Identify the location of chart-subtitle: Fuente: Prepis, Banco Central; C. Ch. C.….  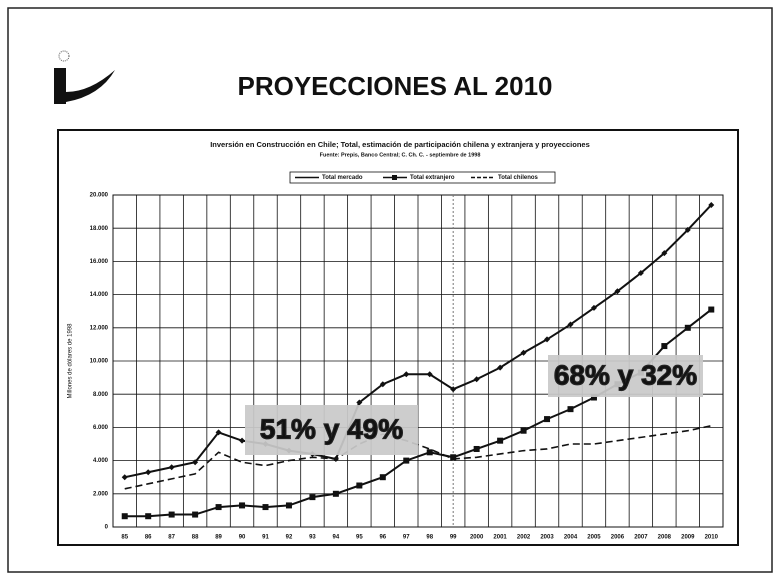
(400, 155).